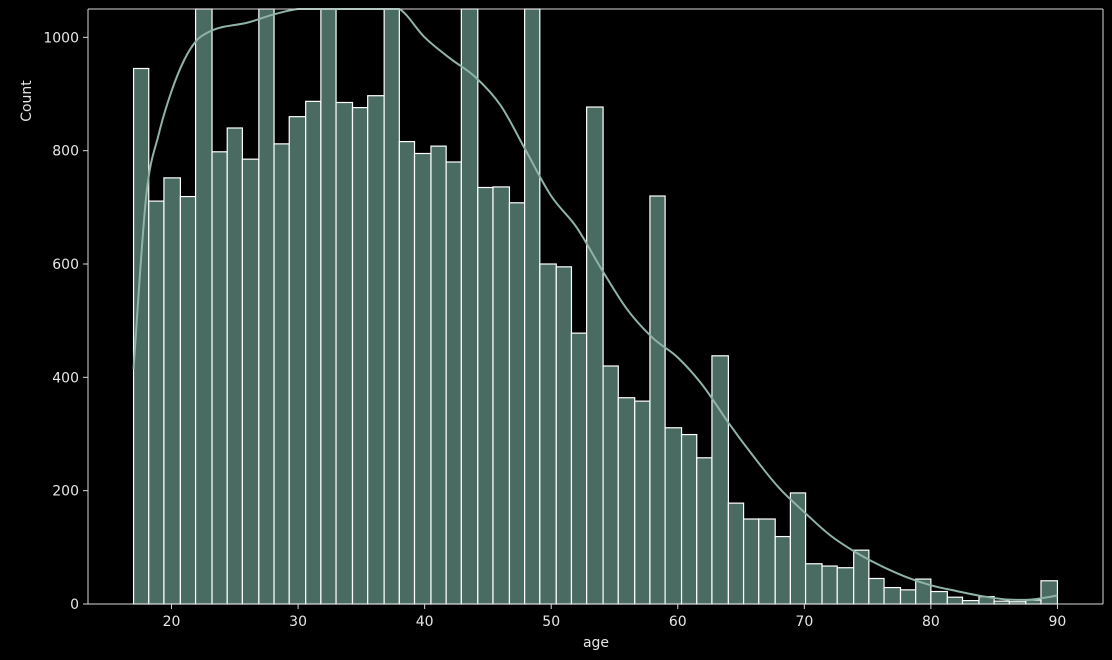  Describe the element at coordinates (65, 152) in the screenshot. I see `y-tick-label: 800` at that location.